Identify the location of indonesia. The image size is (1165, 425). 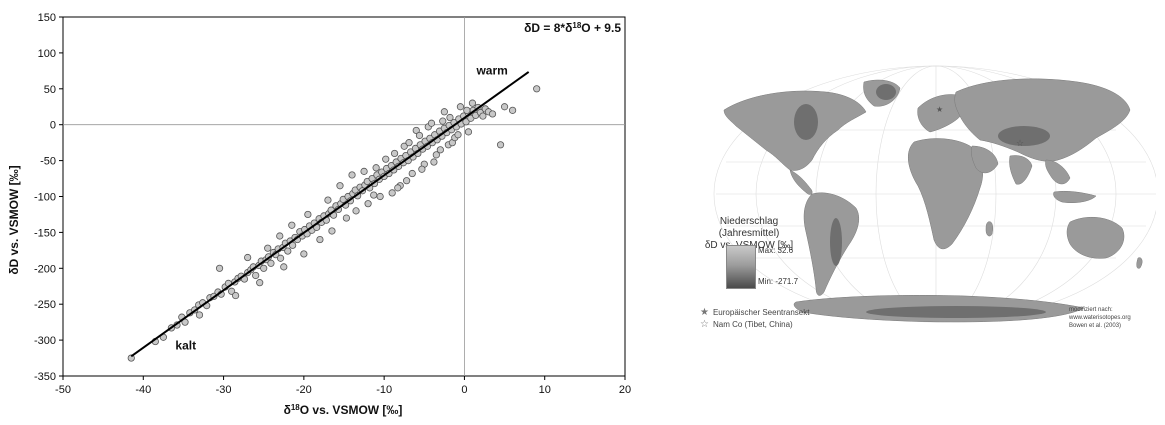
(1075, 196).